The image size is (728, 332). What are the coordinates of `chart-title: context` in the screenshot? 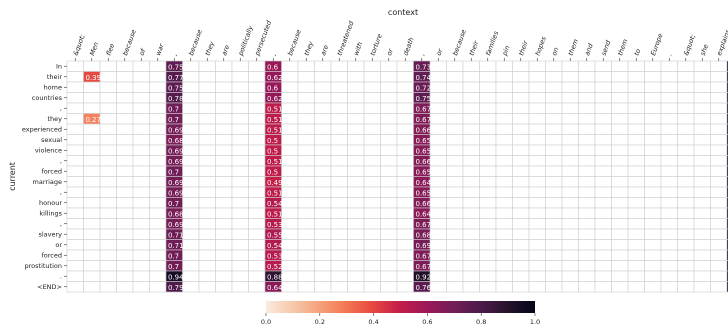 It's located at (403, 12).